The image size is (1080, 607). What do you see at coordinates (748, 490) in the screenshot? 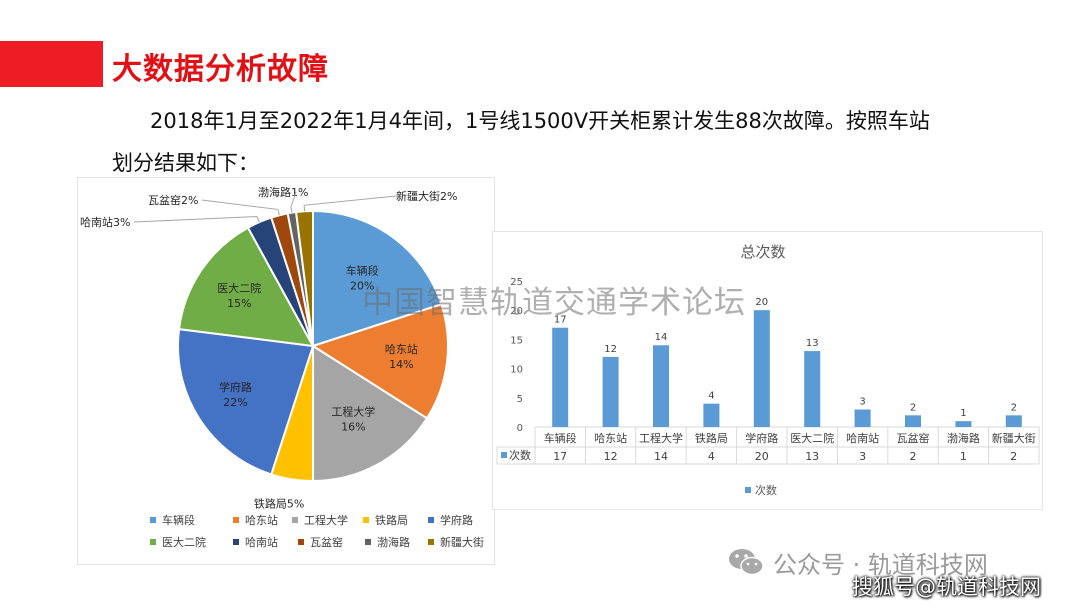
I see `bar-legend-marker` at bounding box center [748, 490].